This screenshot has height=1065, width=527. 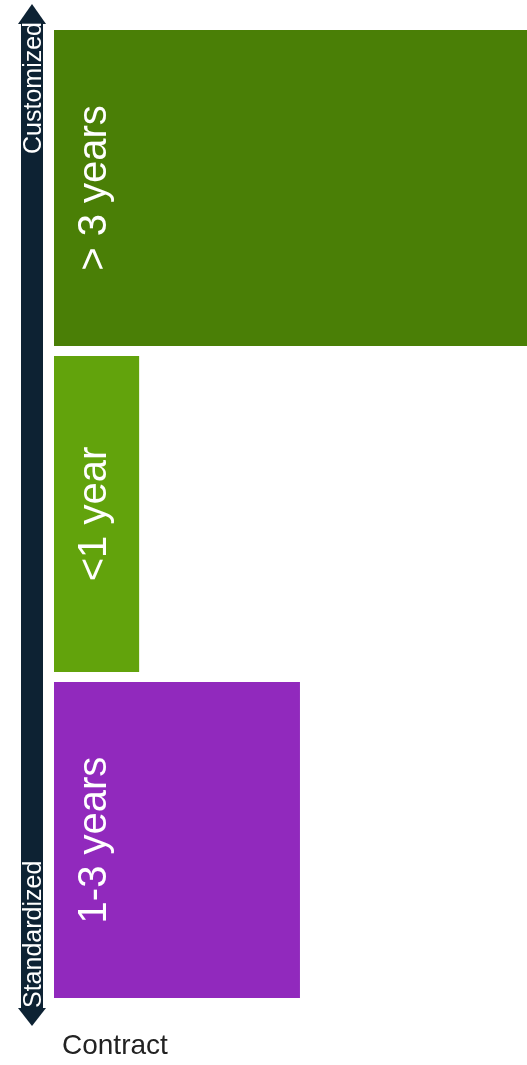 What do you see at coordinates (32, 934) in the screenshot?
I see `text: Standardized` at bounding box center [32, 934].